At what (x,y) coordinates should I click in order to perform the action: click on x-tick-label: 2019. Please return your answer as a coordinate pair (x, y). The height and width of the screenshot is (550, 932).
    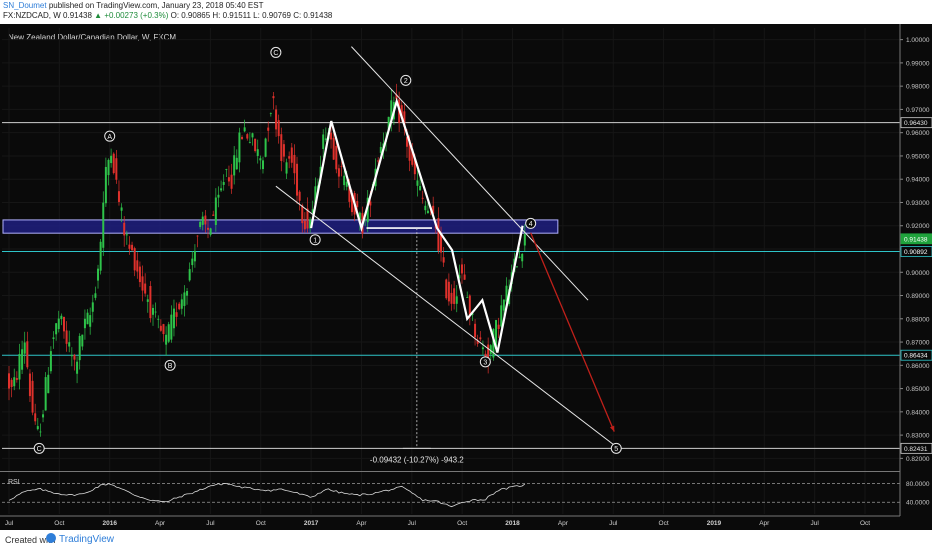
    Looking at the image, I should click on (714, 523).